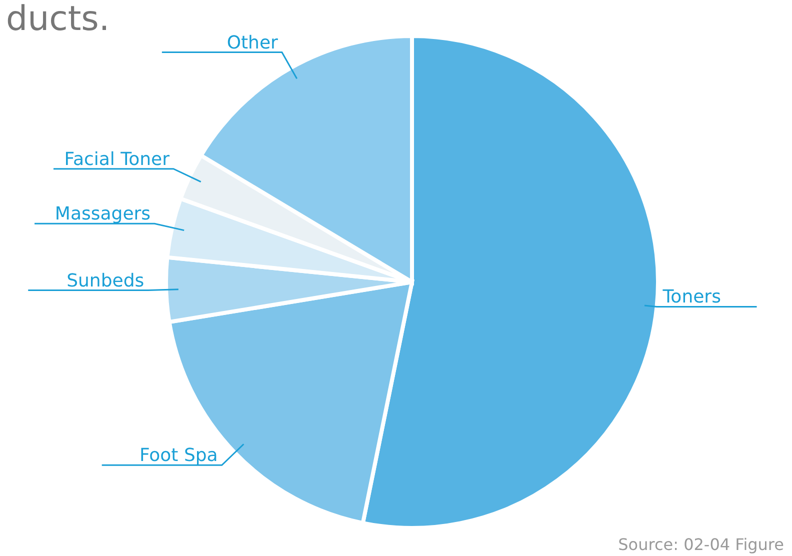 The width and height of the screenshot is (792, 556). Describe the element at coordinates (58, 19) in the screenshot. I see `chart-title: ducts.` at that location.